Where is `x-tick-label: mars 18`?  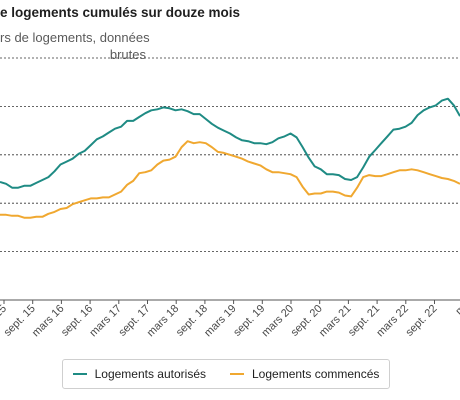 x-tick-label: mars 18 is located at coordinates (163, 321).